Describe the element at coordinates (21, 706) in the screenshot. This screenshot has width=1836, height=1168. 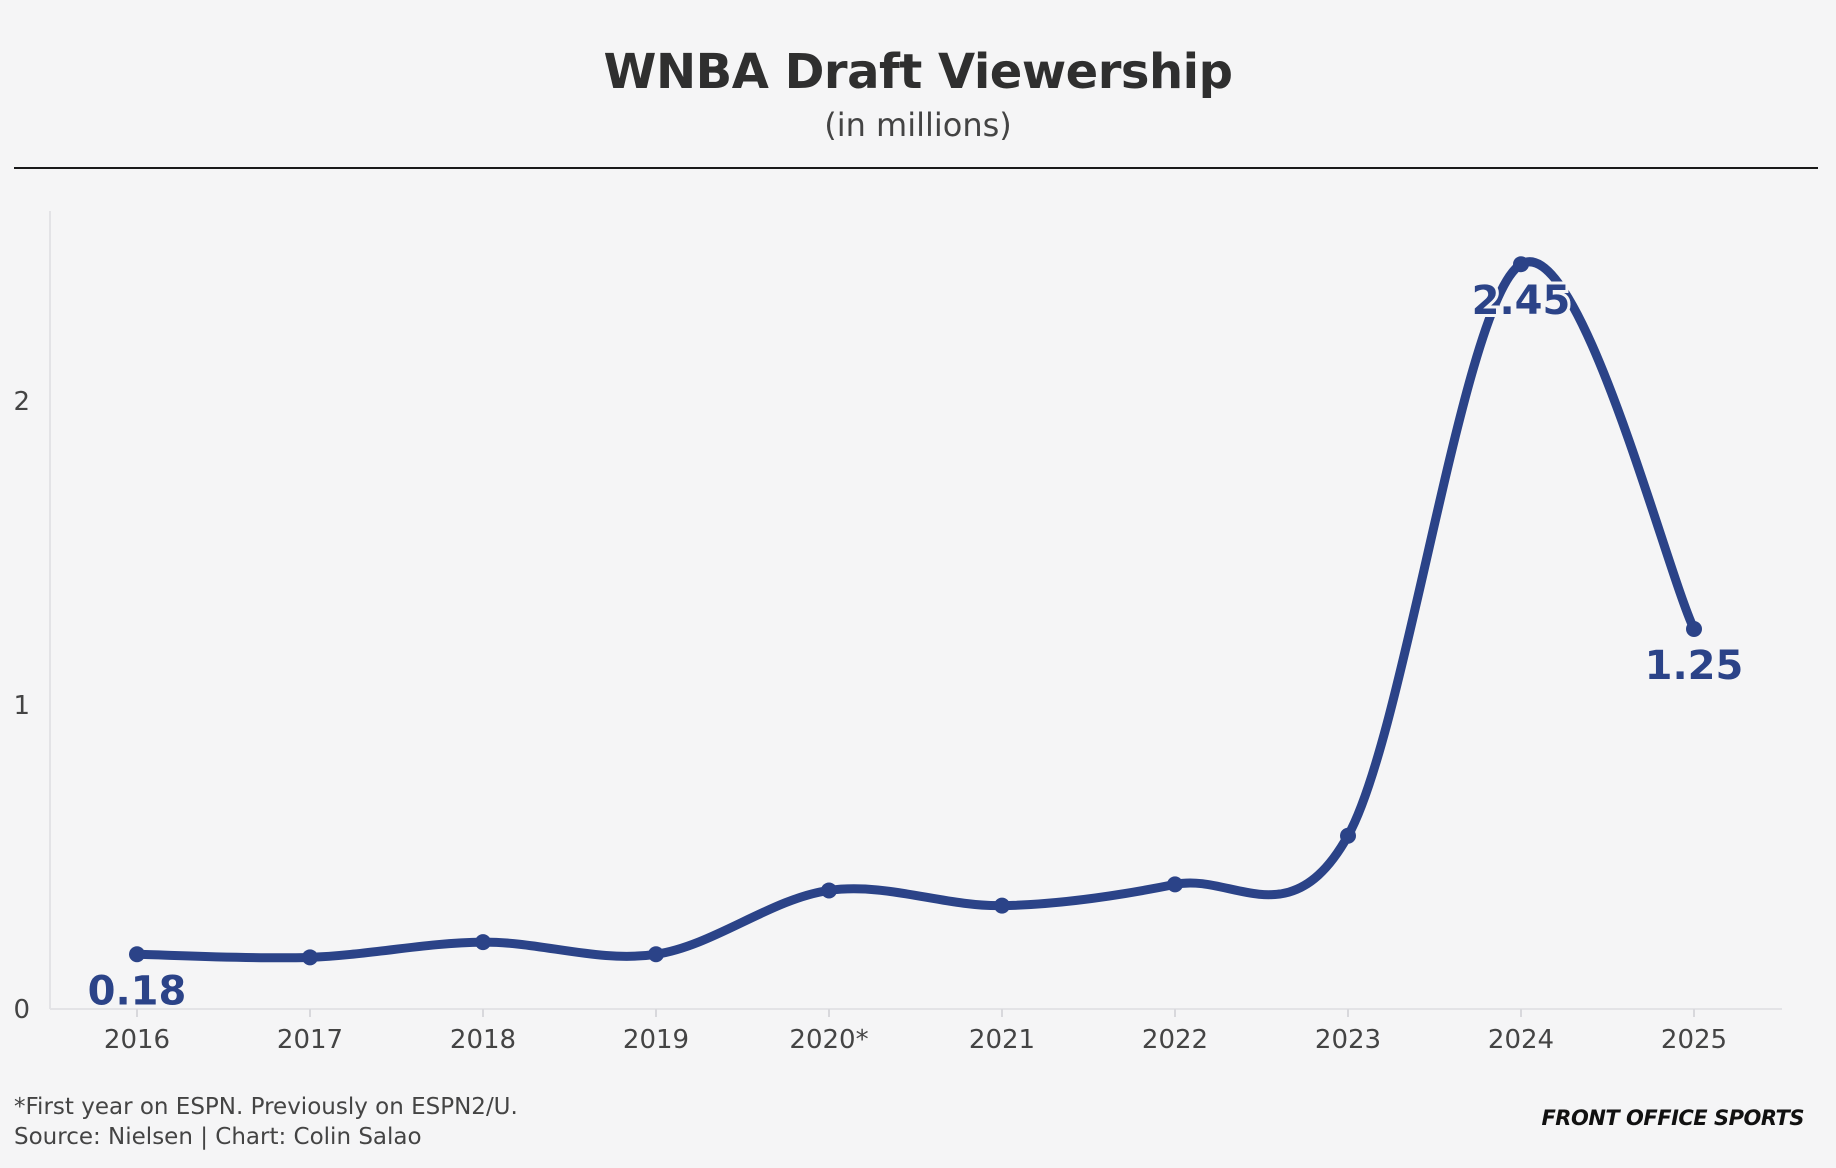
I see `y-tick-label: 1` at that location.